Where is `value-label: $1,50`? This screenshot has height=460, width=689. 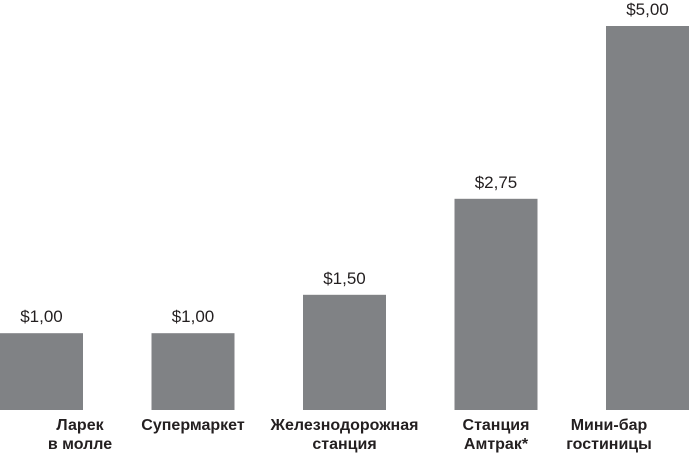
value-label: $1,50 is located at coordinates (344, 278).